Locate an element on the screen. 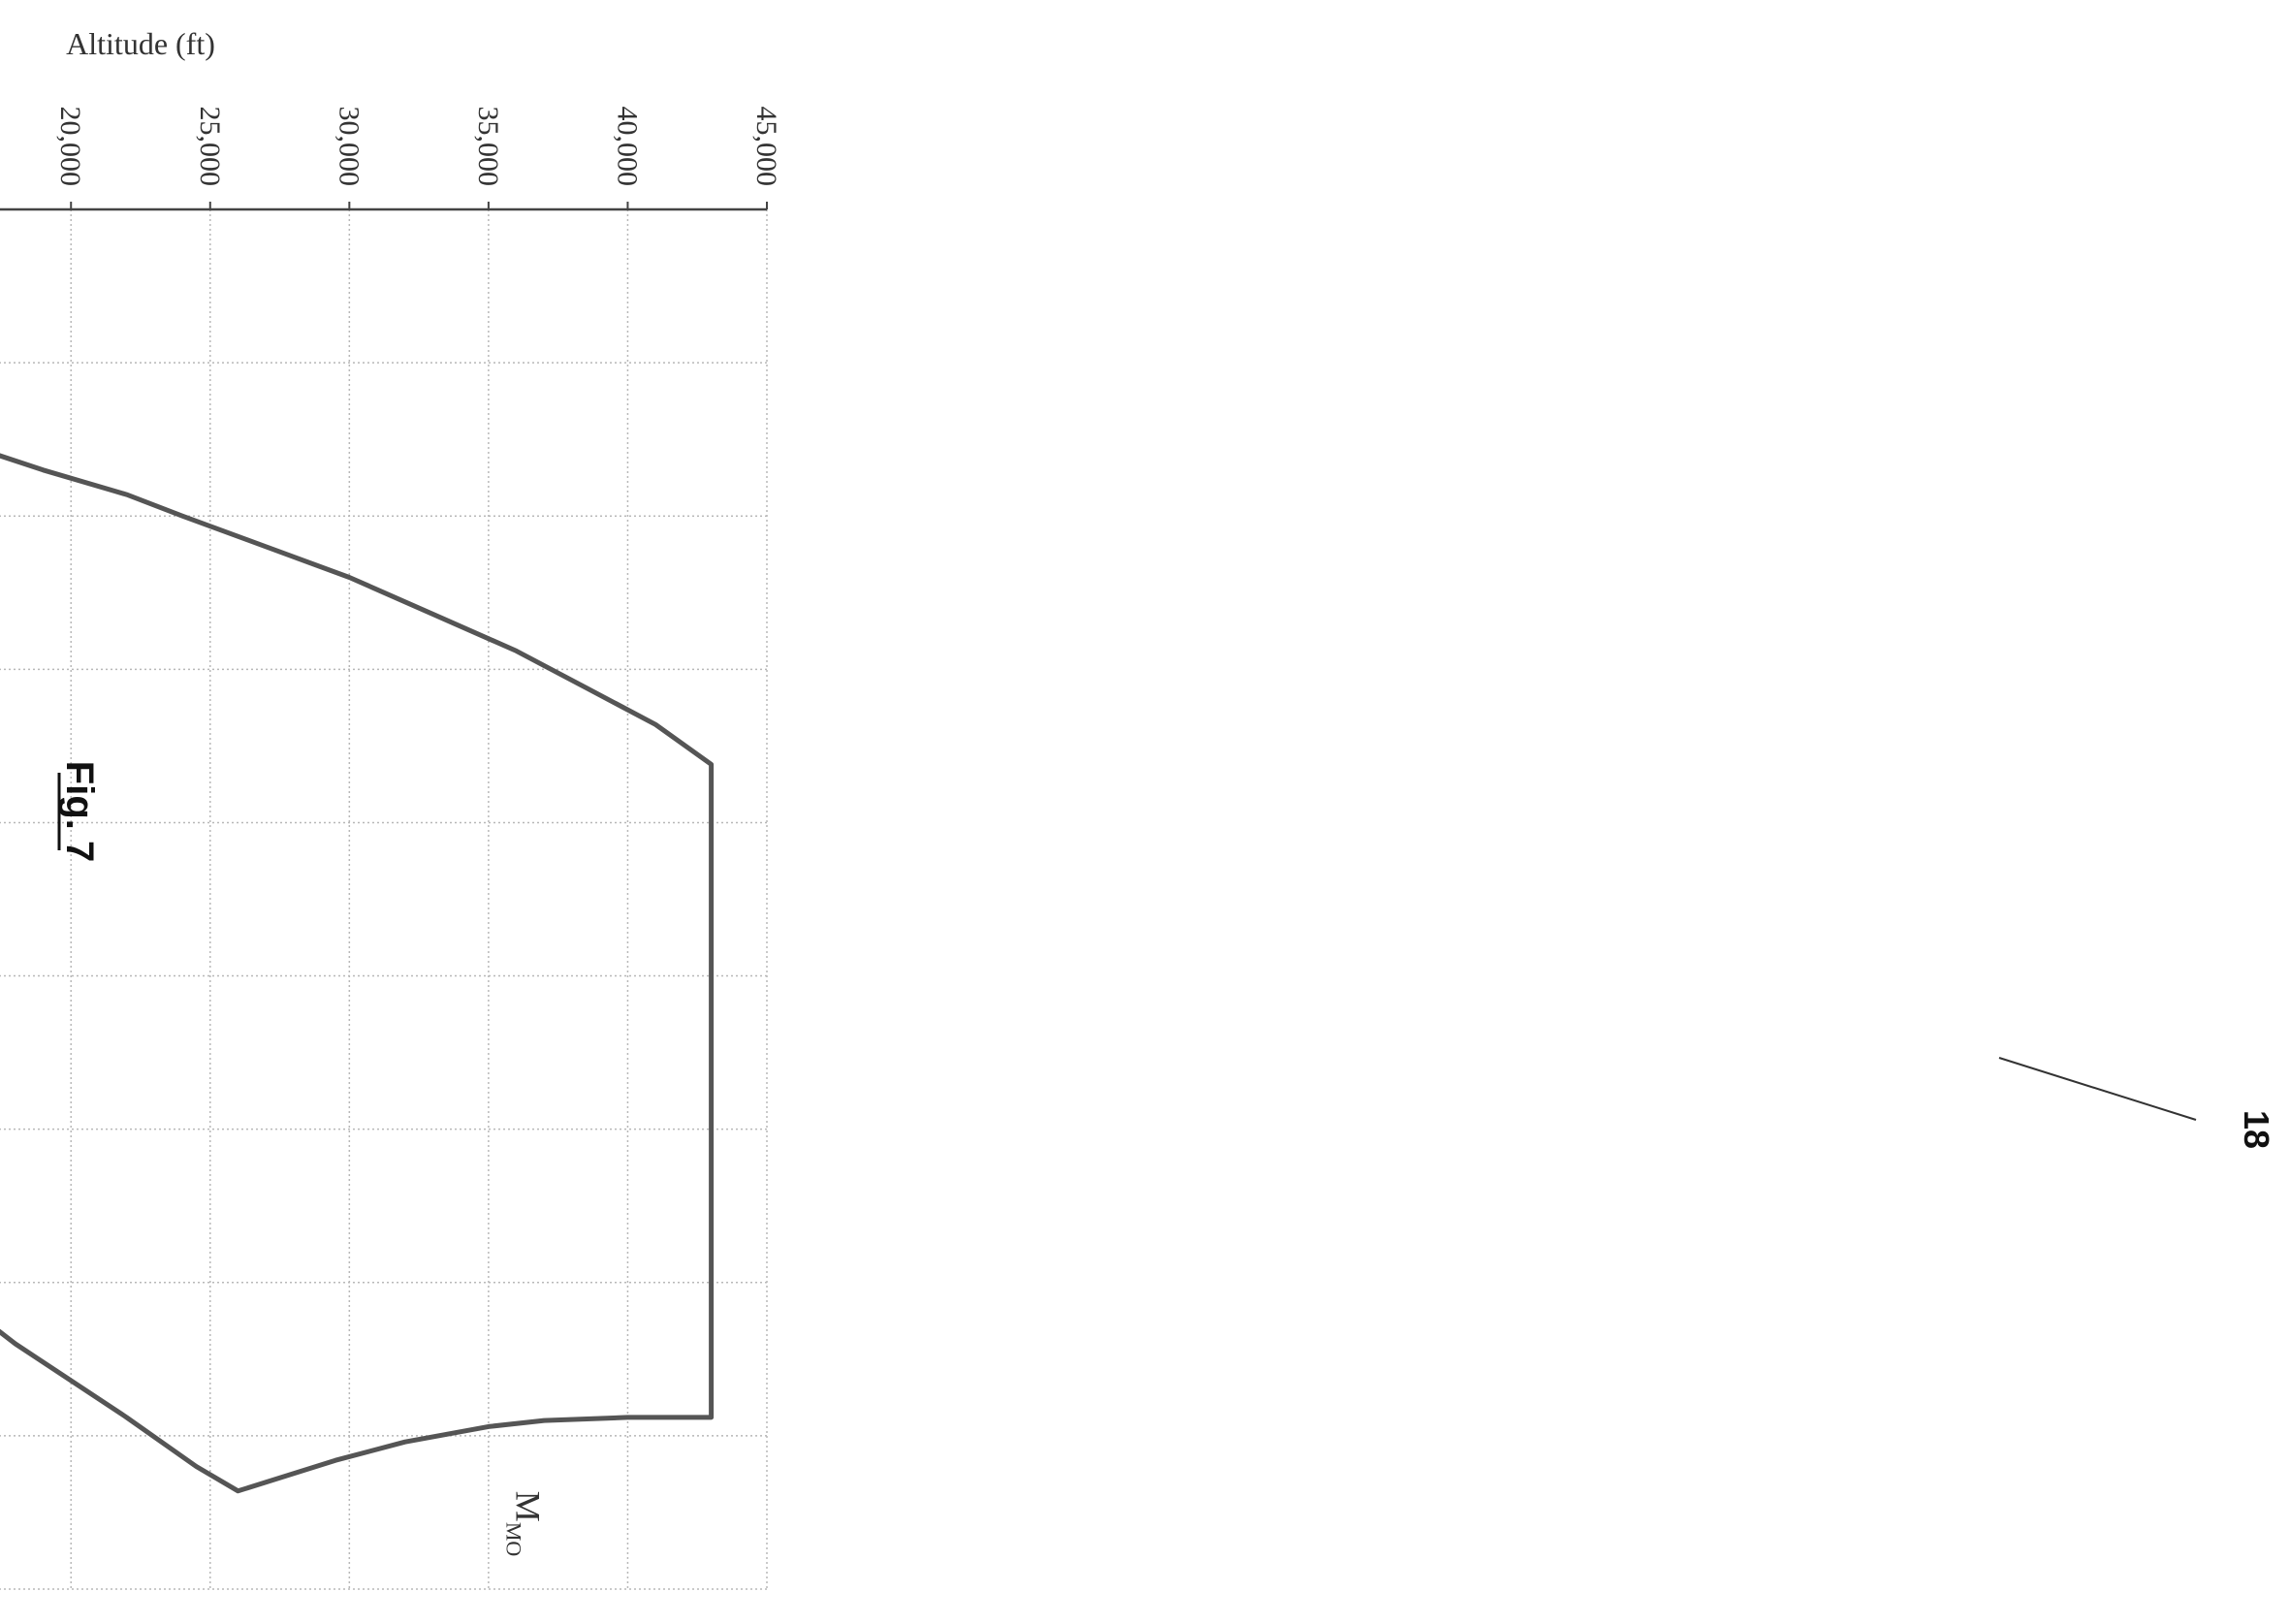  reference-leader-line is located at coordinates (2097, 1089).